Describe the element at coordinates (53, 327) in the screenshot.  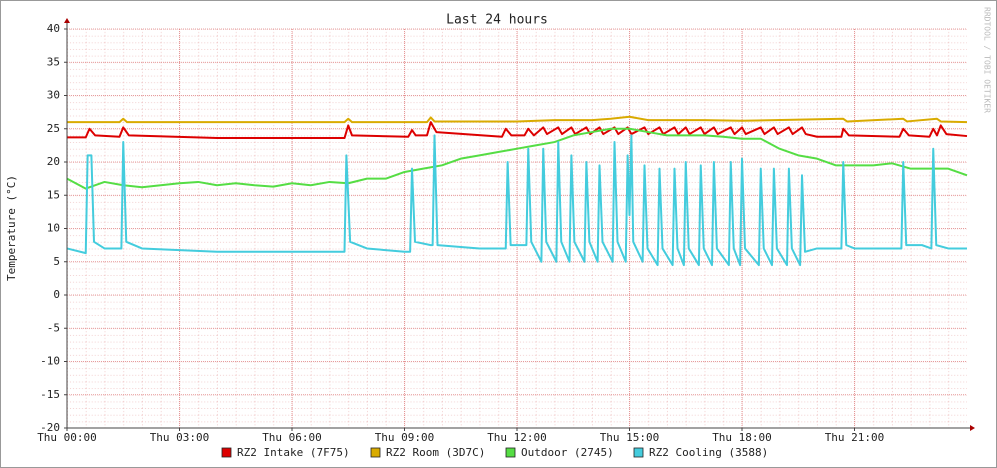
I see `y-tick-label: -5` at that location.